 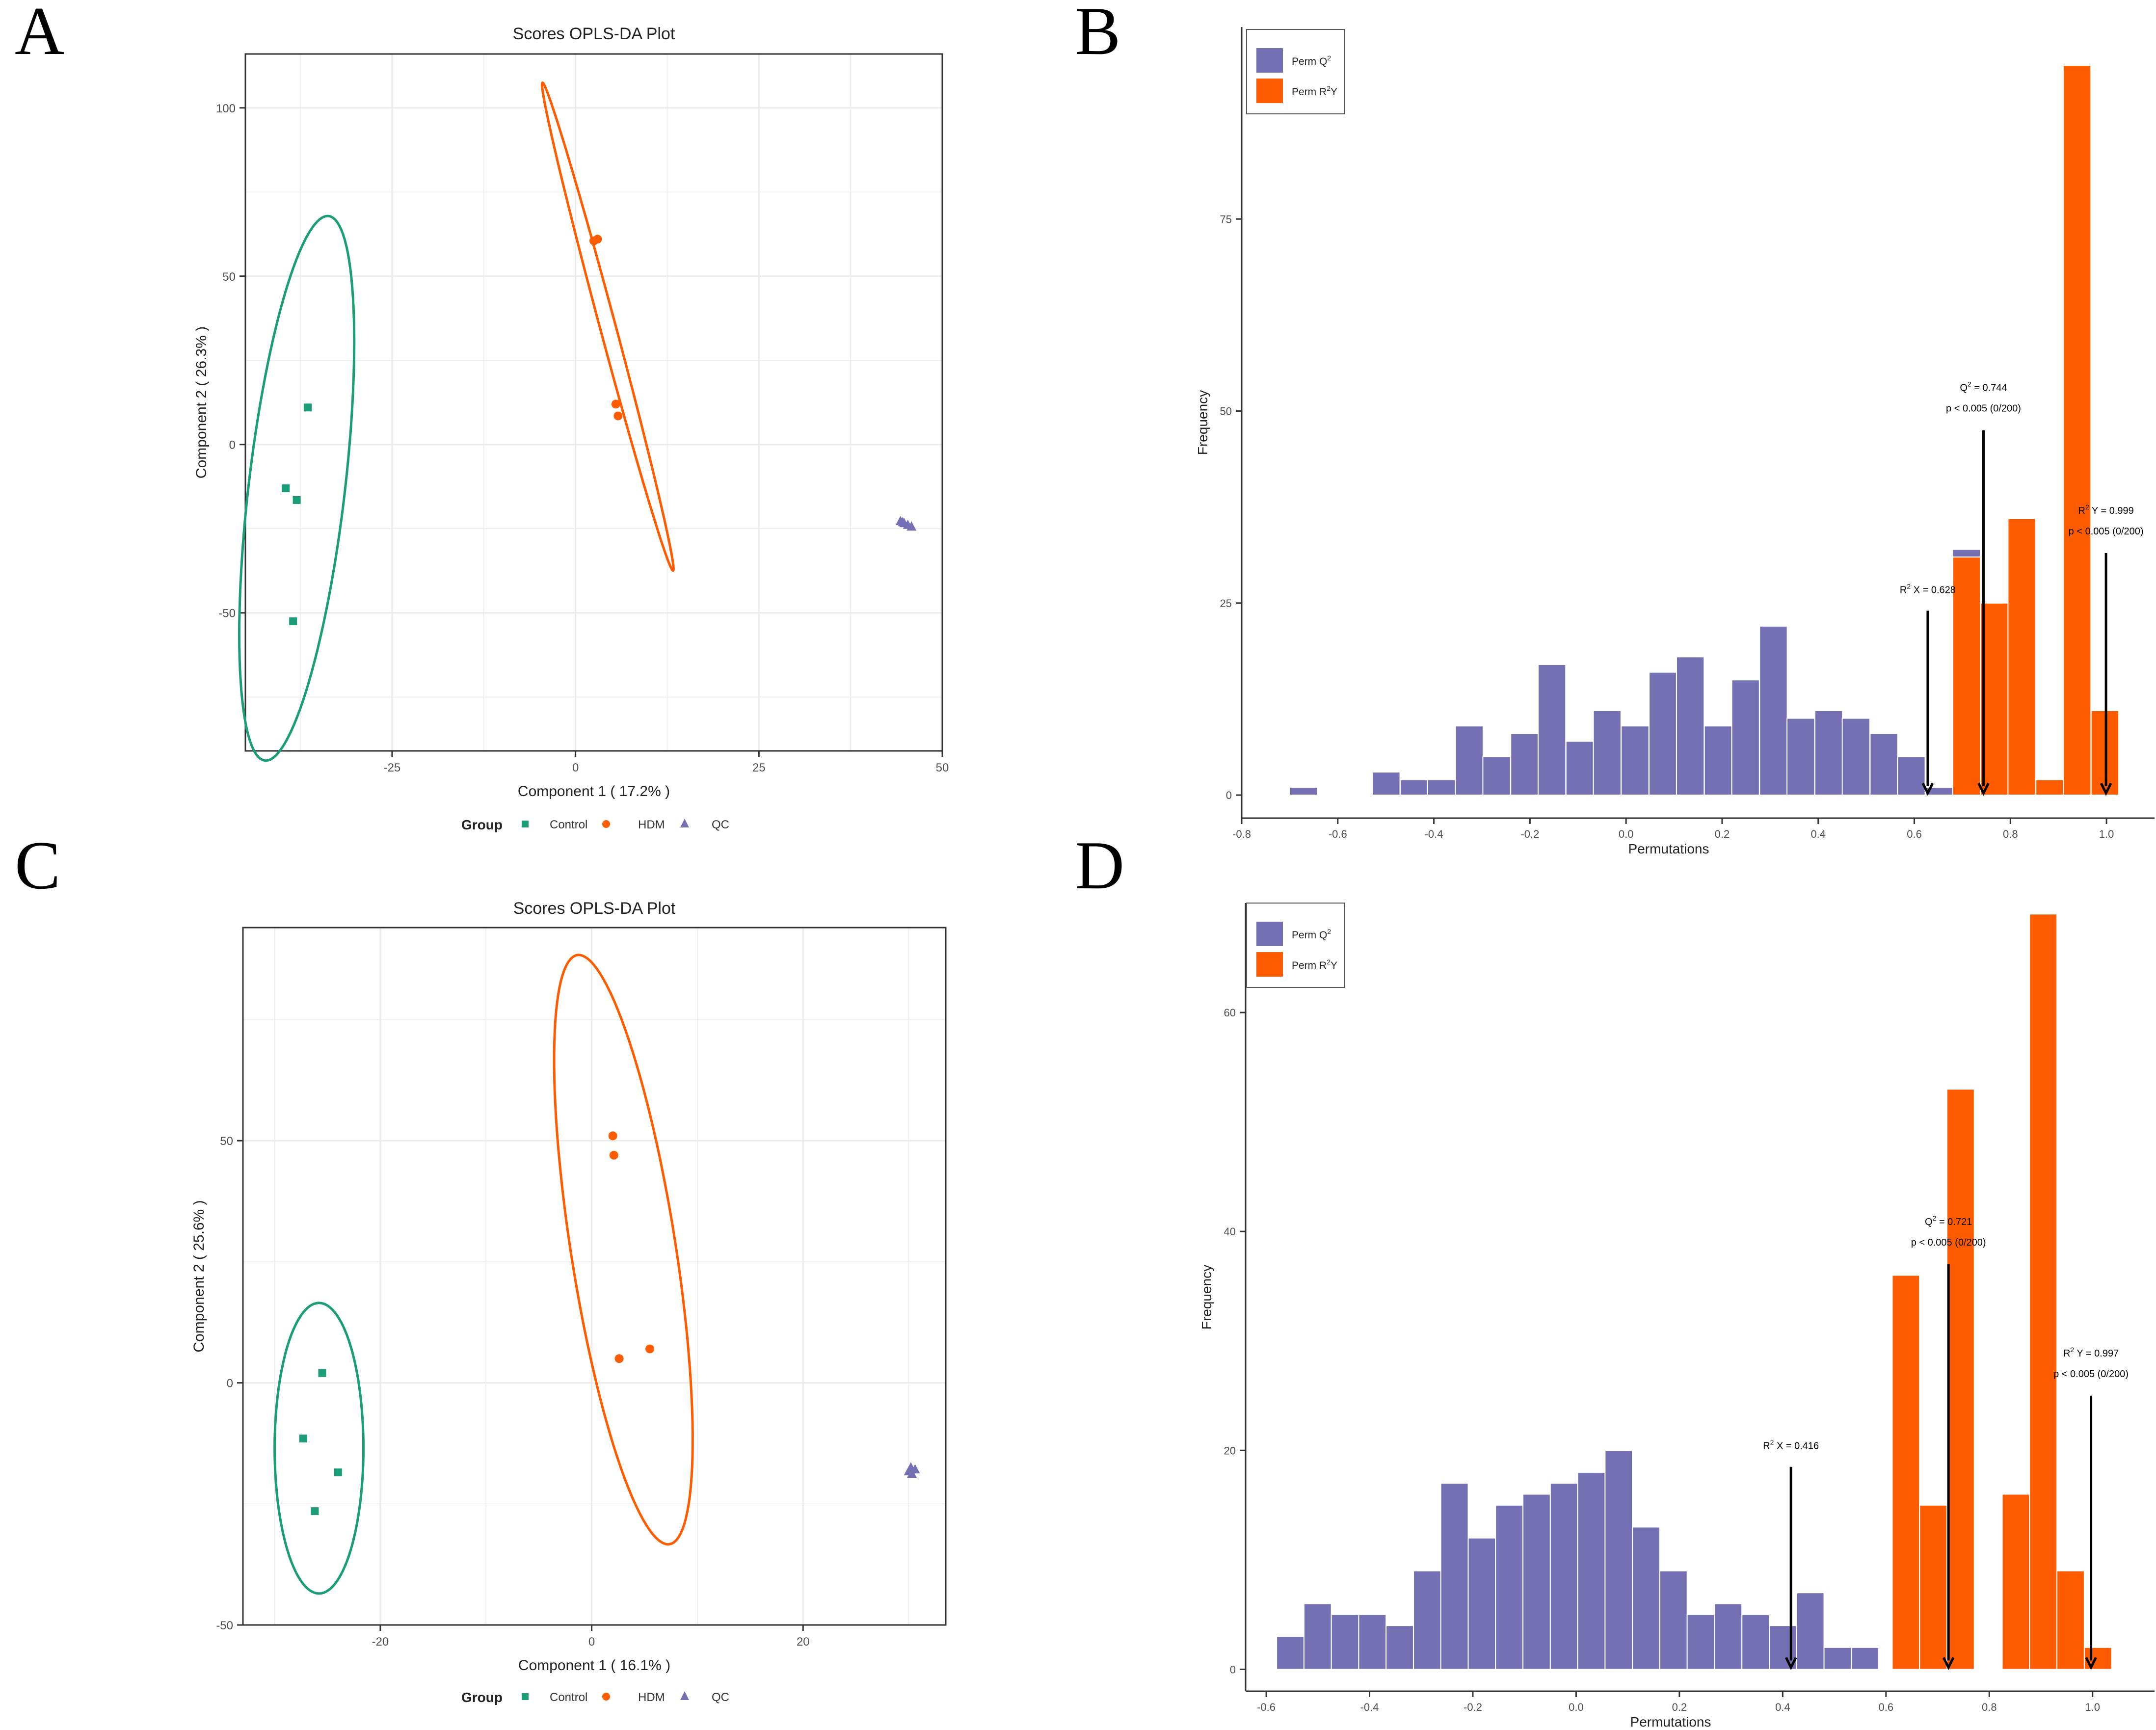 What do you see at coordinates (1954, 1222) in the screenshot?
I see `annotation-value: = 0.721` at bounding box center [1954, 1222].